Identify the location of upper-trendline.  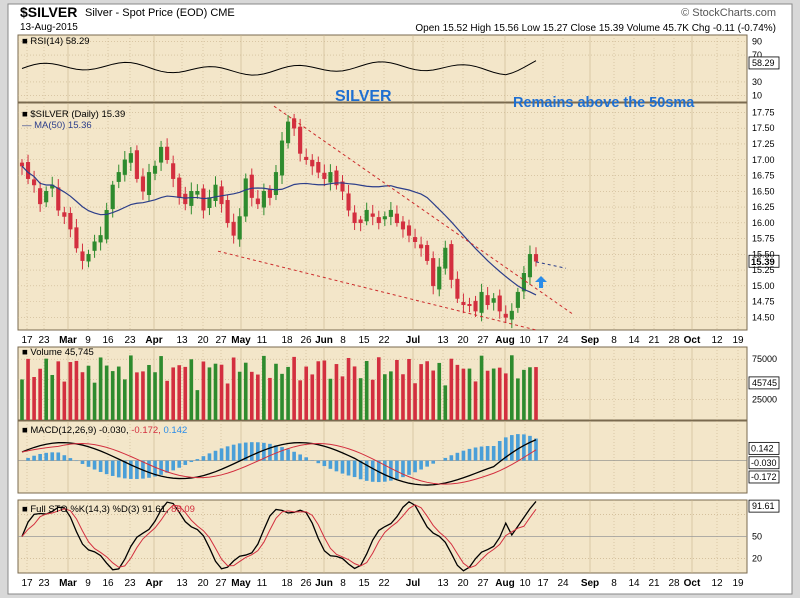
(423, 210).